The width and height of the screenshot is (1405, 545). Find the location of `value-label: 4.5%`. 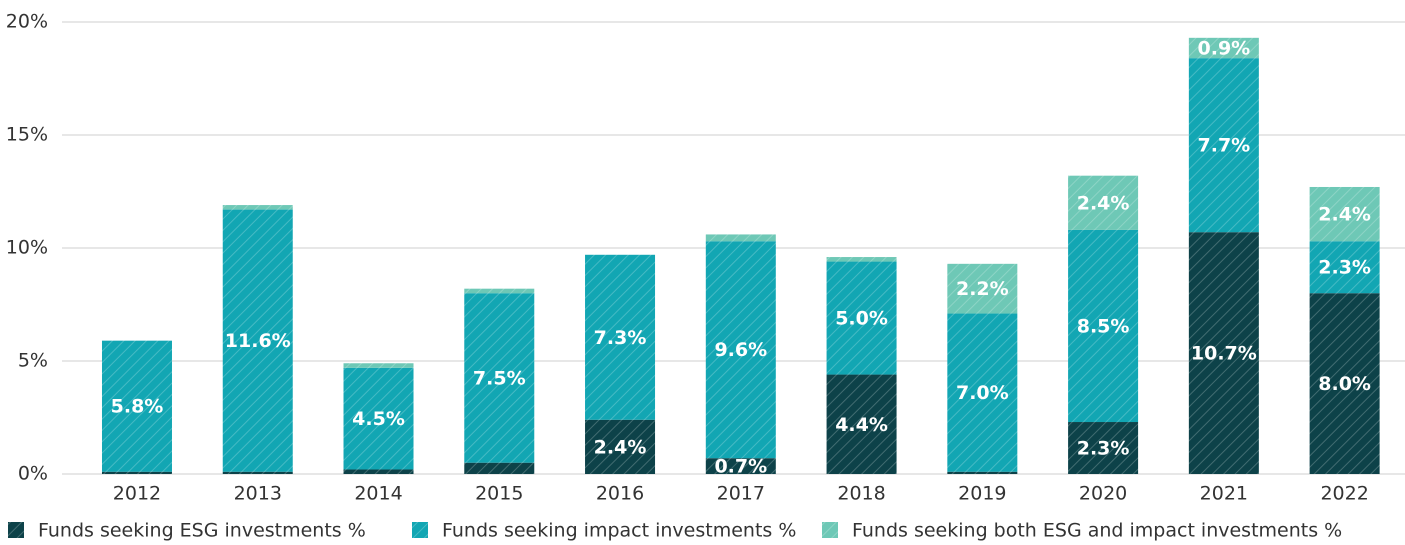

value-label: 4.5% is located at coordinates (378, 419).